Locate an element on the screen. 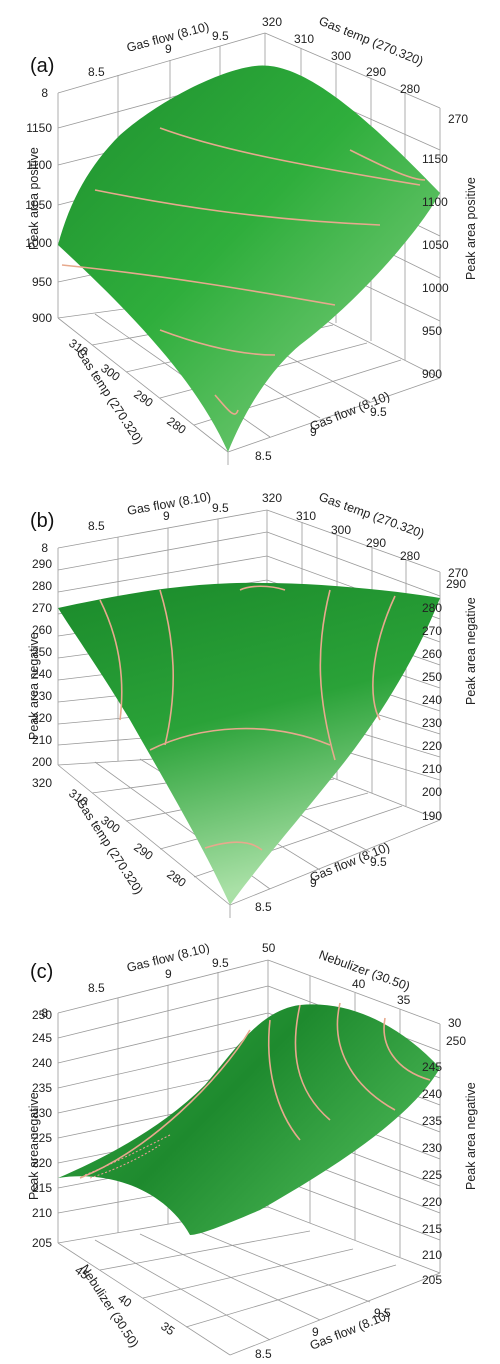 The height and width of the screenshot is (1364, 500). panel-a-label: (a) is located at coordinates (42, 66).